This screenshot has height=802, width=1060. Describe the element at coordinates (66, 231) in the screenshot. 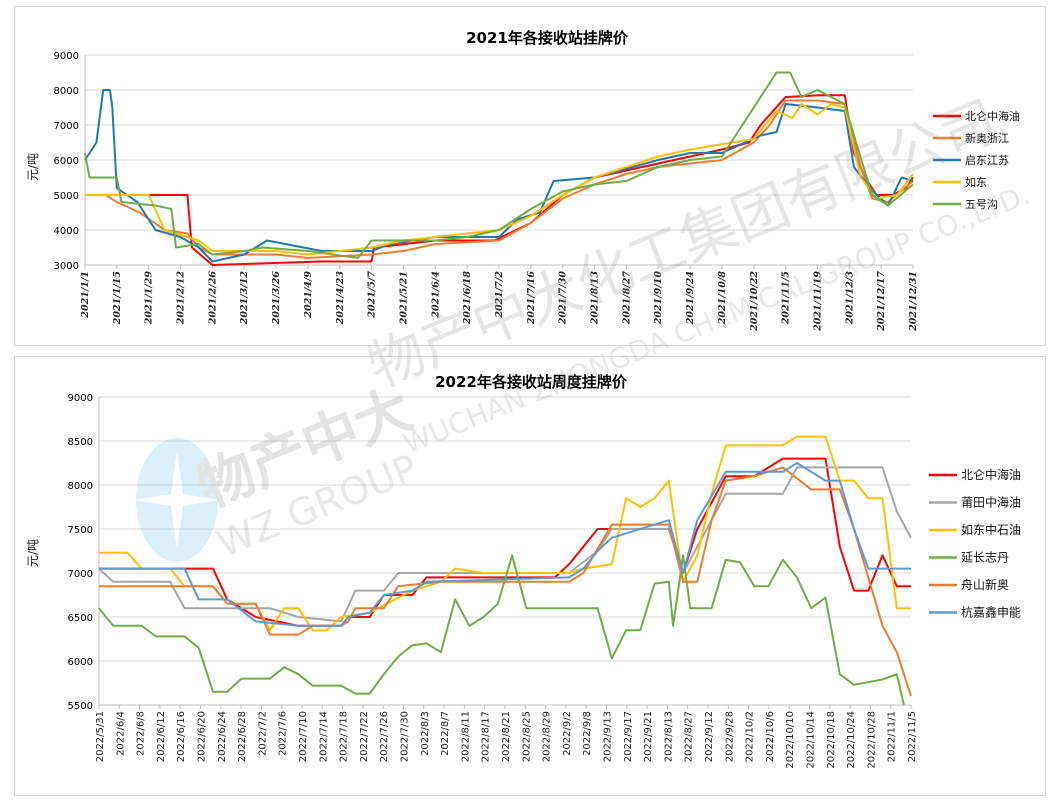

I see `y-tick-label: 4000` at that location.